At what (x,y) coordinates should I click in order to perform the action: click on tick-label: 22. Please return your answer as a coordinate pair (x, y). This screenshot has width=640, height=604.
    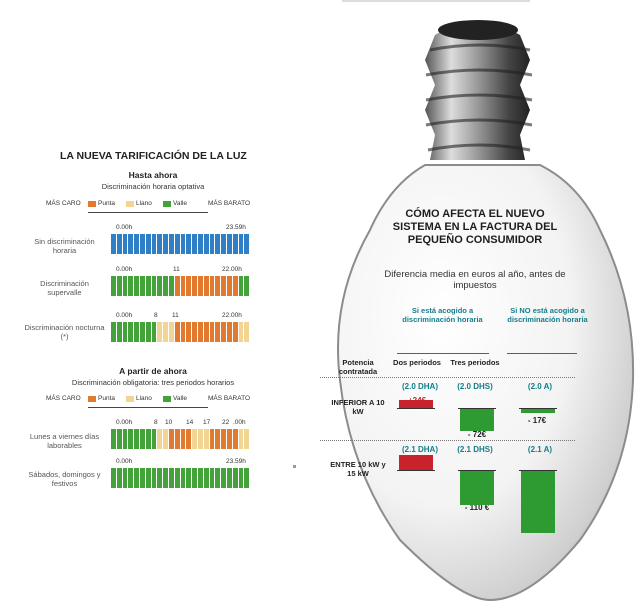
    Looking at the image, I should click on (226, 422).